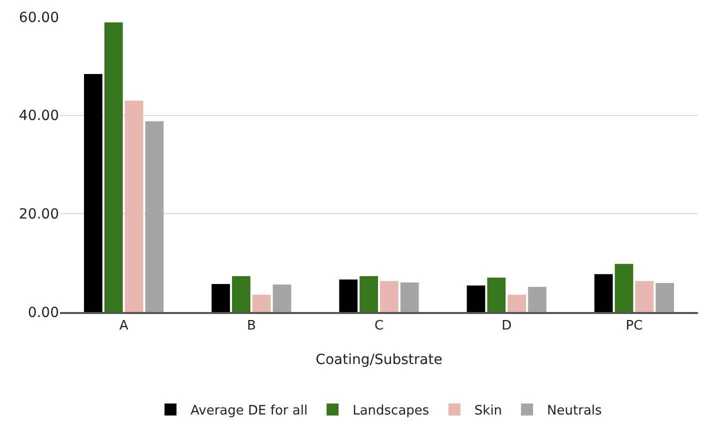 The image size is (718, 435). I want to click on legend-label: Landscapes, so click(391, 411).